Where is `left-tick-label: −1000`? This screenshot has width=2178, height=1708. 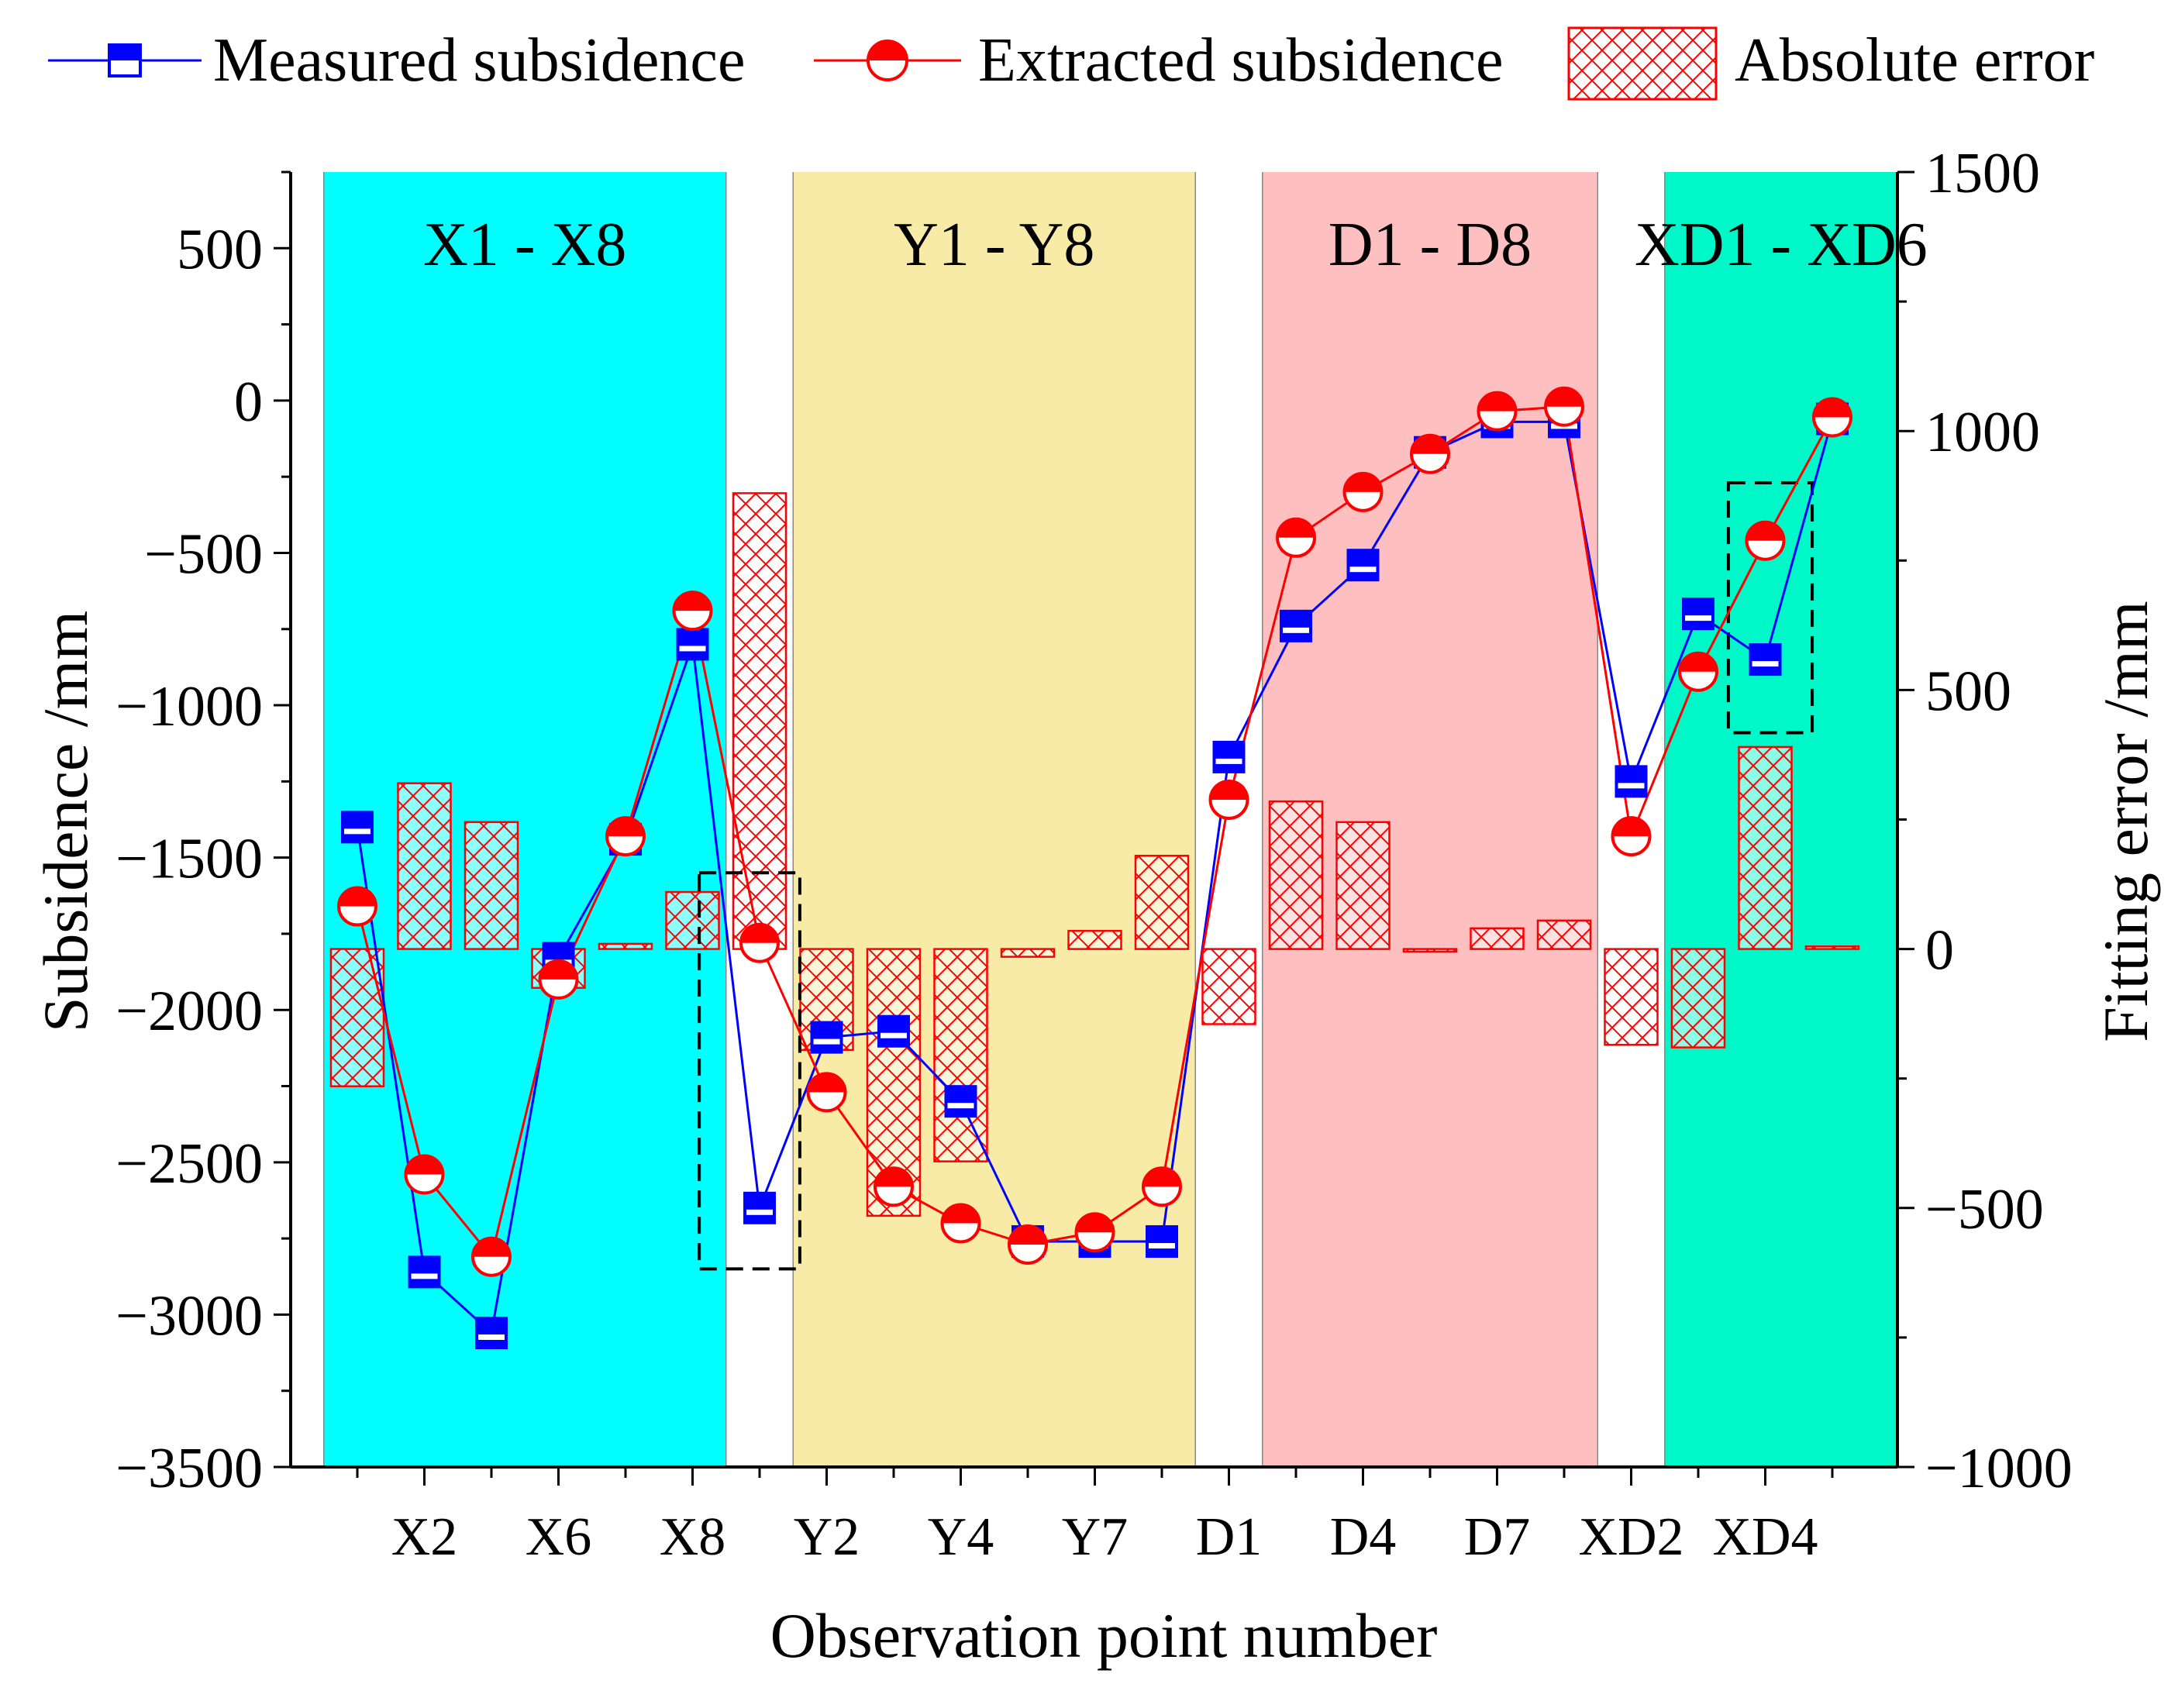 left-tick-label: −1000 is located at coordinates (189, 707).